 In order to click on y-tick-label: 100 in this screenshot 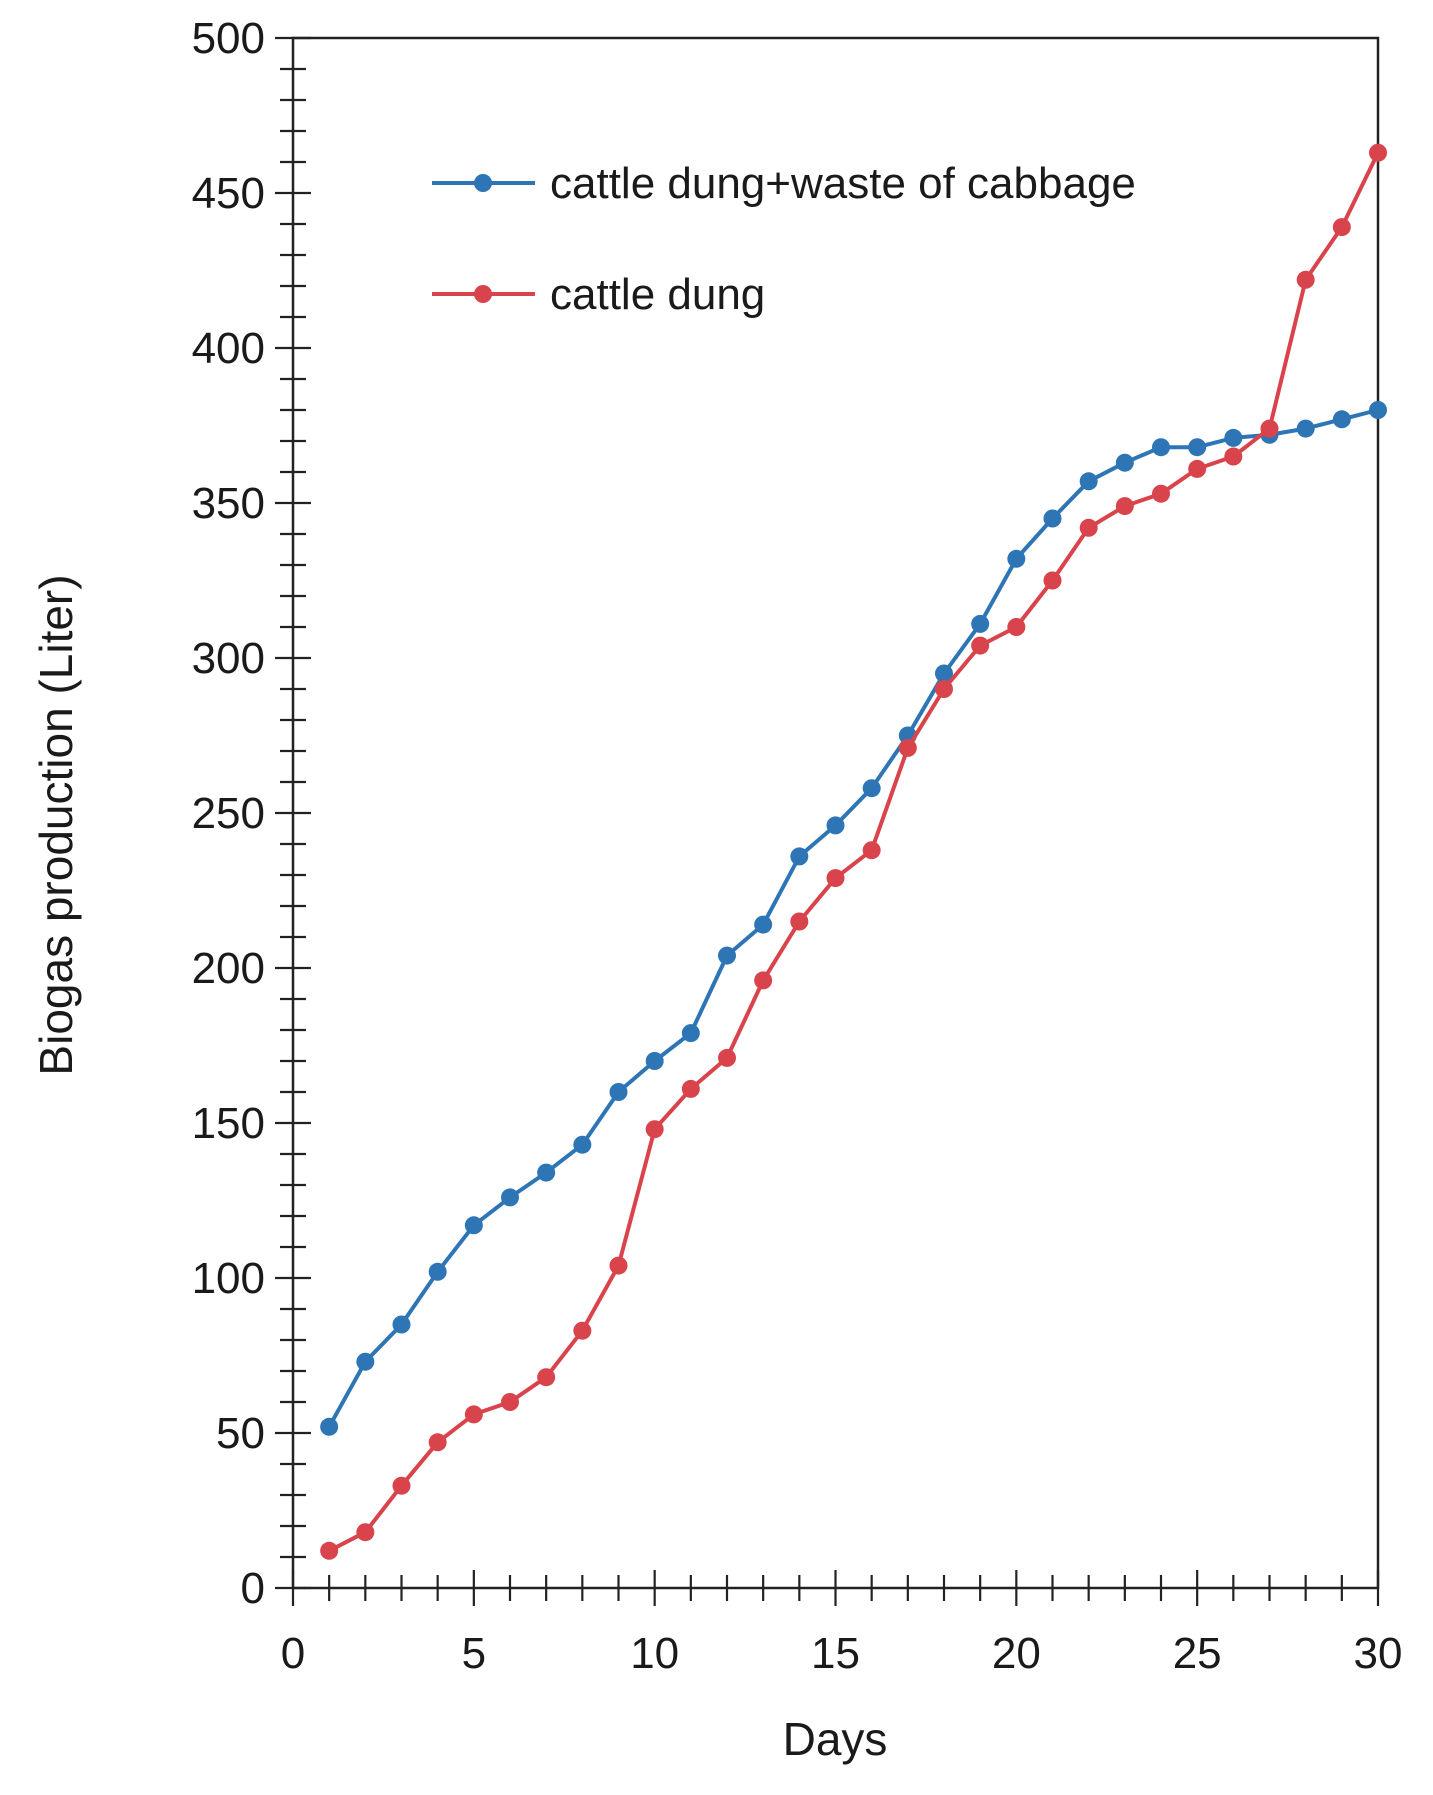, I will do `click(228, 1278)`.